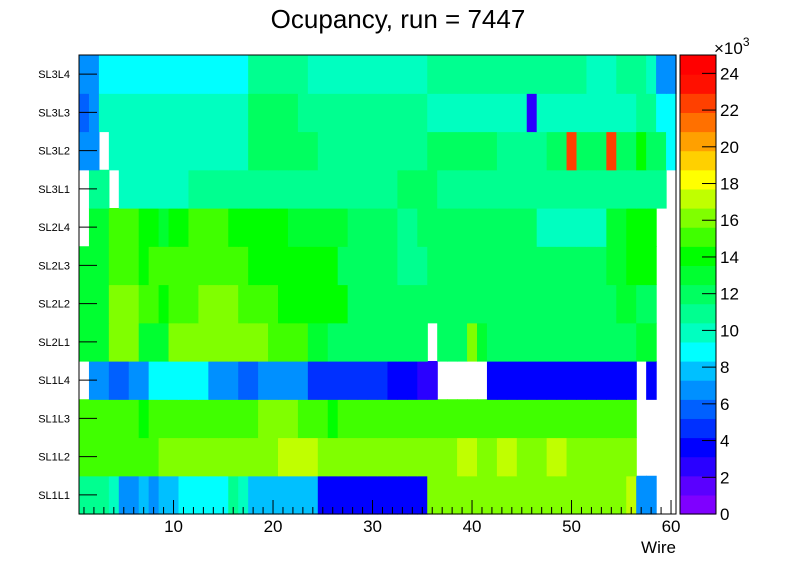  Describe the element at coordinates (724, 404) in the screenshot. I see `color-bar-tick-label: 6` at that location.